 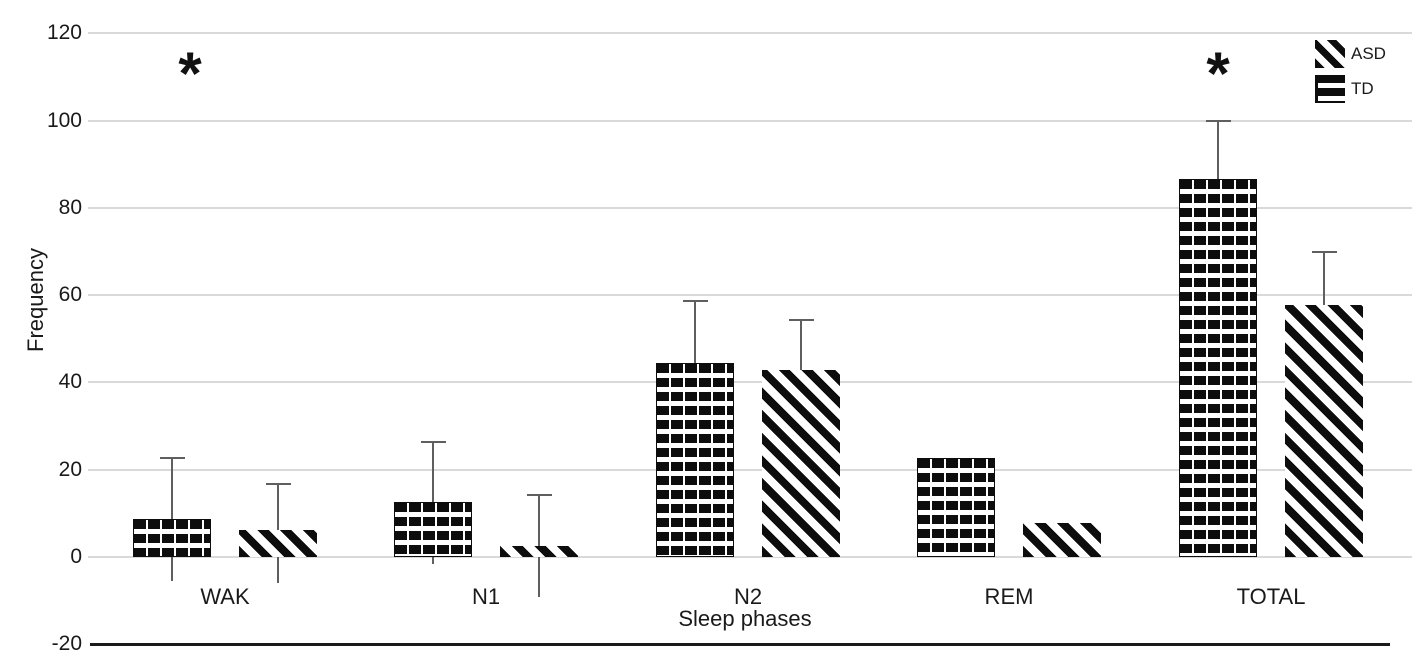 I want to click on asd-pattern-swatch-icon, so click(x=1330, y=54).